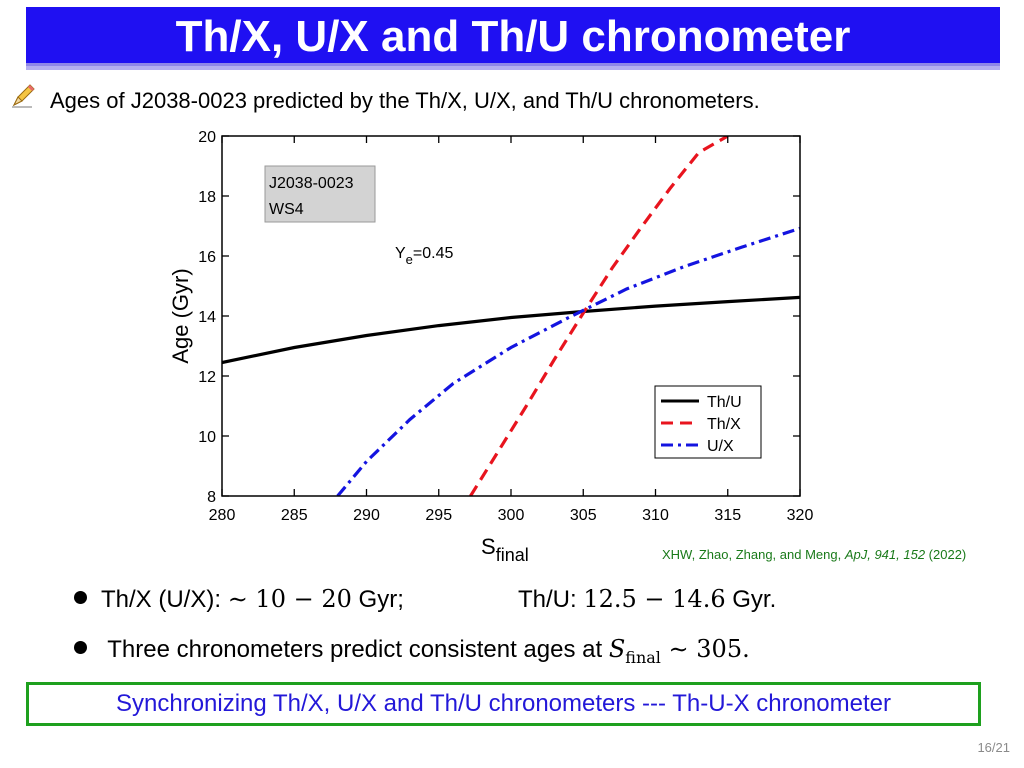 The image size is (1024, 768). I want to click on annotation-model: WS4, so click(286, 209).